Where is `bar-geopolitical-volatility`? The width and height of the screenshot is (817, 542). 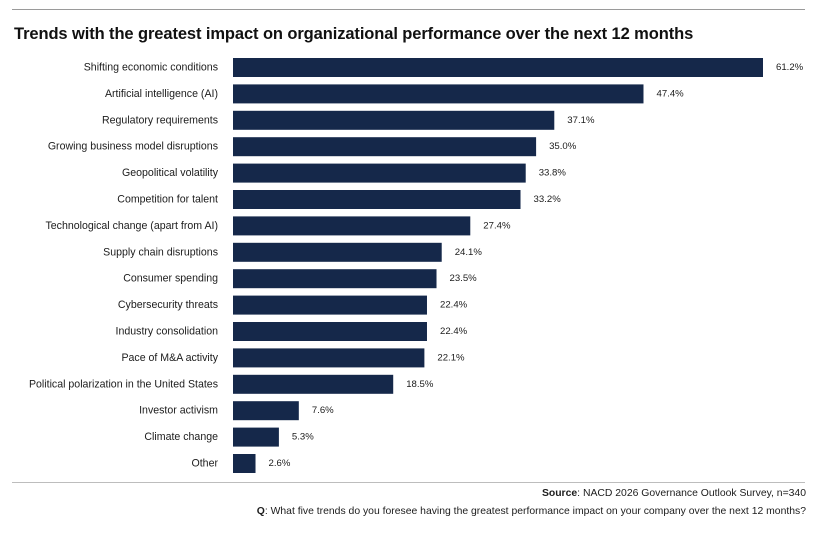
bar-geopolitical-volatility is located at coordinates (379, 173).